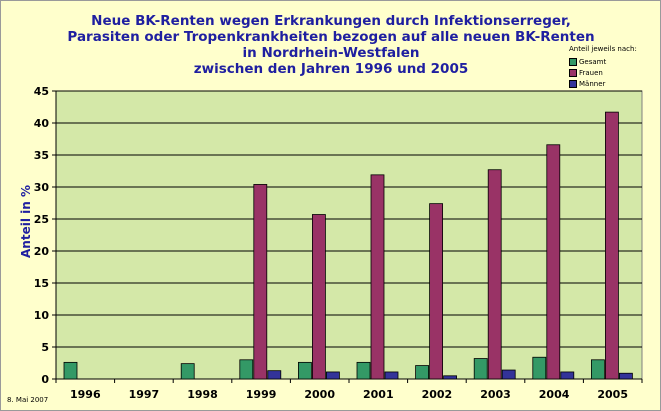 The image size is (661, 411). I want to click on bar-gesamt-2000, so click(304, 370).